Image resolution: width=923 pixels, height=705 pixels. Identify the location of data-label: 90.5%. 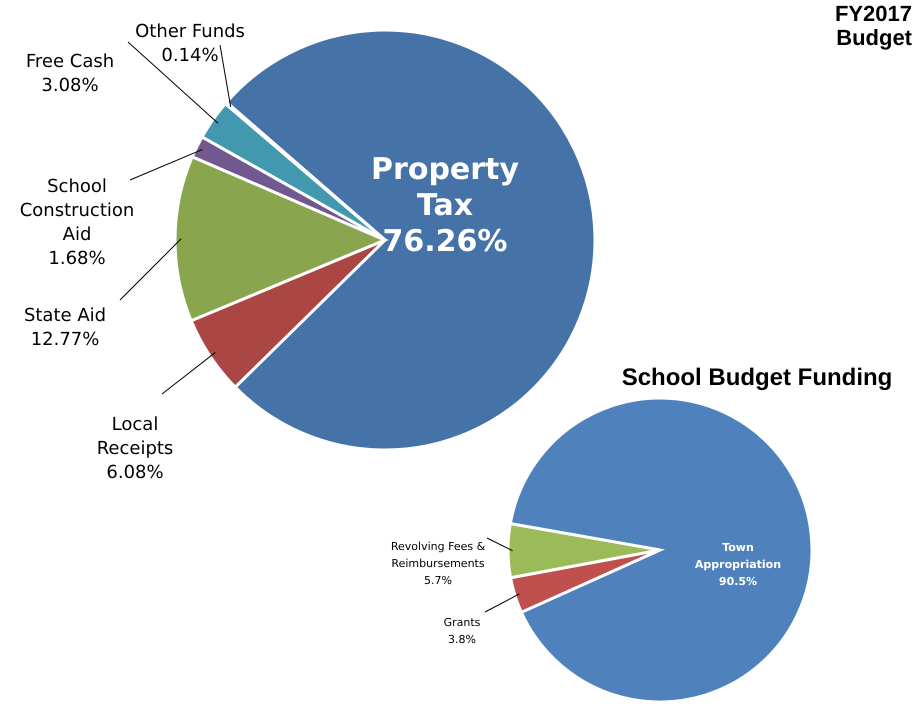
(738, 581).